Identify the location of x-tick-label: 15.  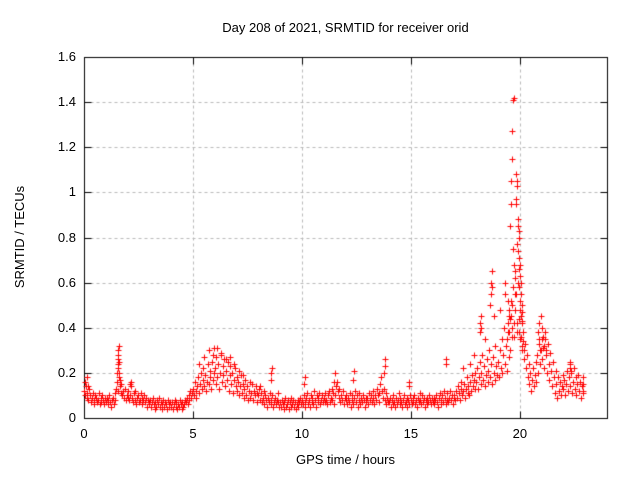
(411, 433).